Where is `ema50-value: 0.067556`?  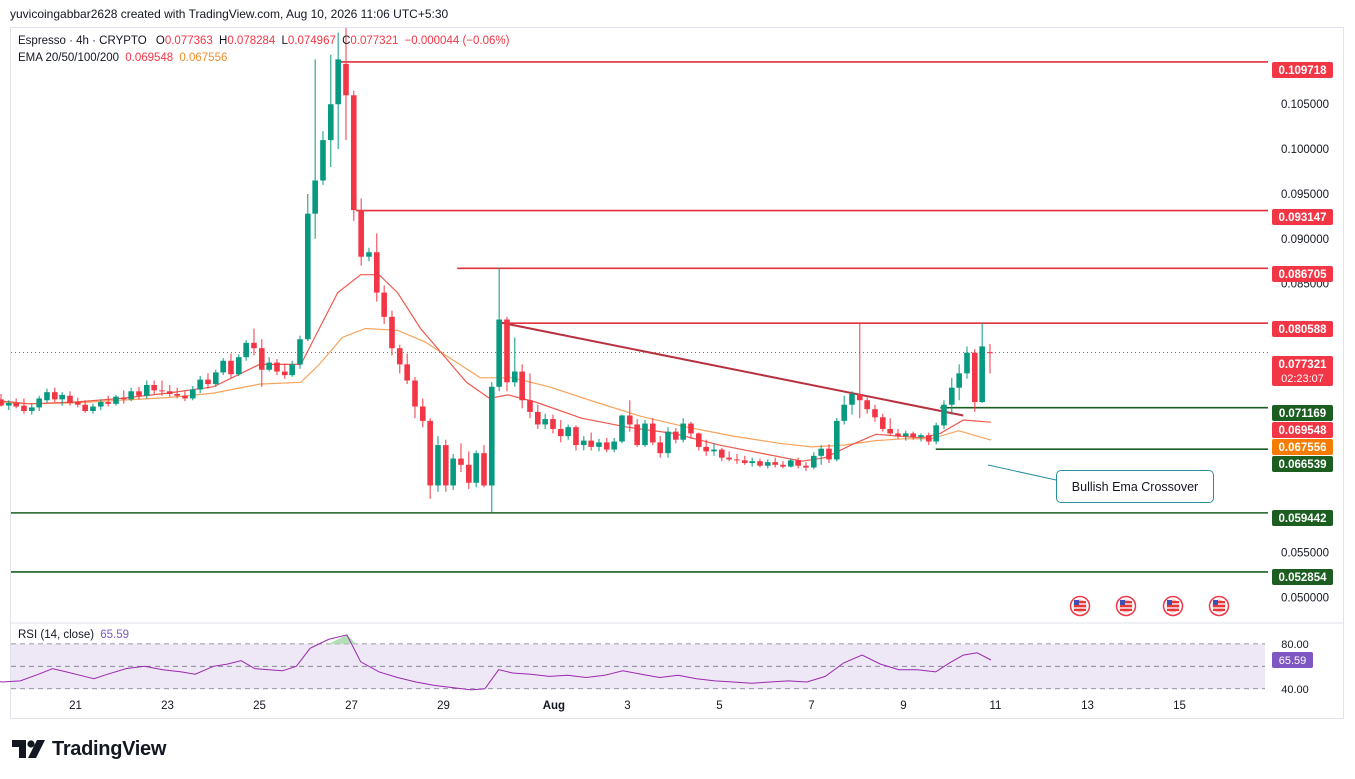
ema50-value: 0.067556 is located at coordinates (203, 58).